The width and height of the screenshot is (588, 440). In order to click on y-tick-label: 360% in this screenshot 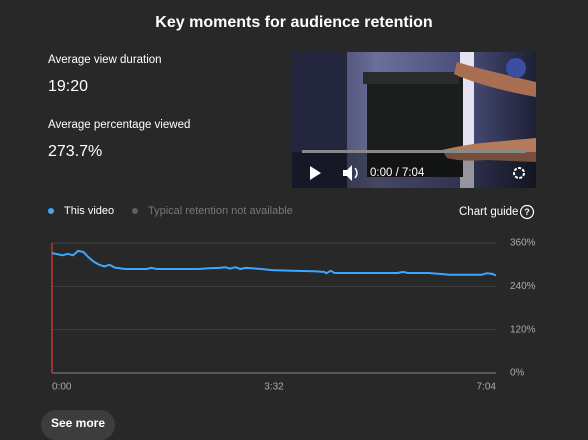, I will do `click(523, 243)`.